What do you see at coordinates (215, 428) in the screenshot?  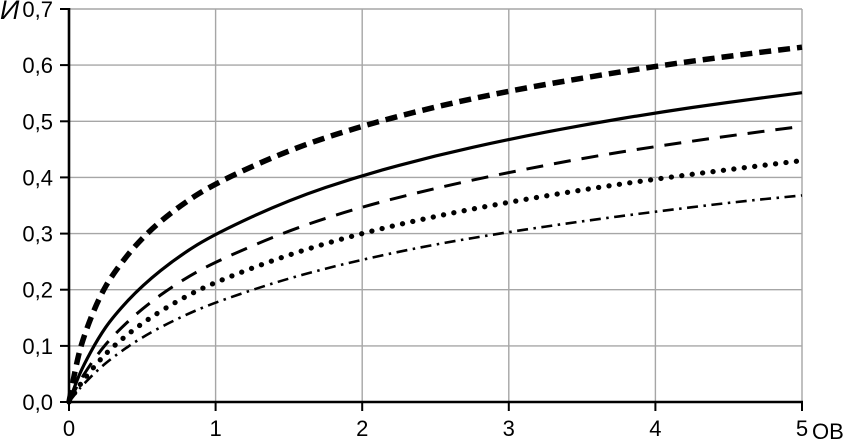 I see `x-tick-label: 1` at bounding box center [215, 428].